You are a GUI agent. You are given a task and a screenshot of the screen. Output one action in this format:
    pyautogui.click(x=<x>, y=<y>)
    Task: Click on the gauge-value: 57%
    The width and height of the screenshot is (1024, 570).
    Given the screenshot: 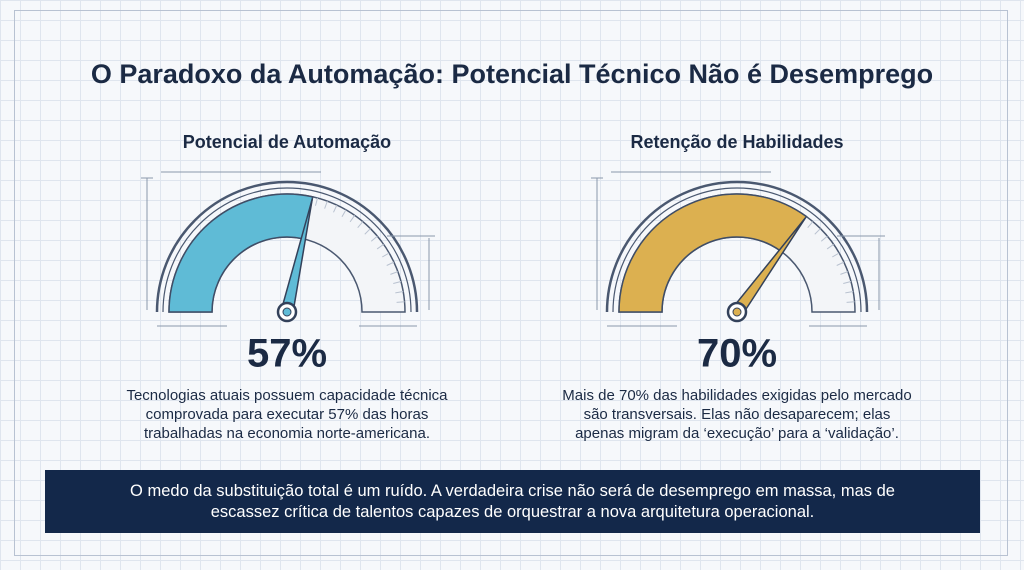 What is the action you would take?
    pyautogui.click(x=287, y=354)
    